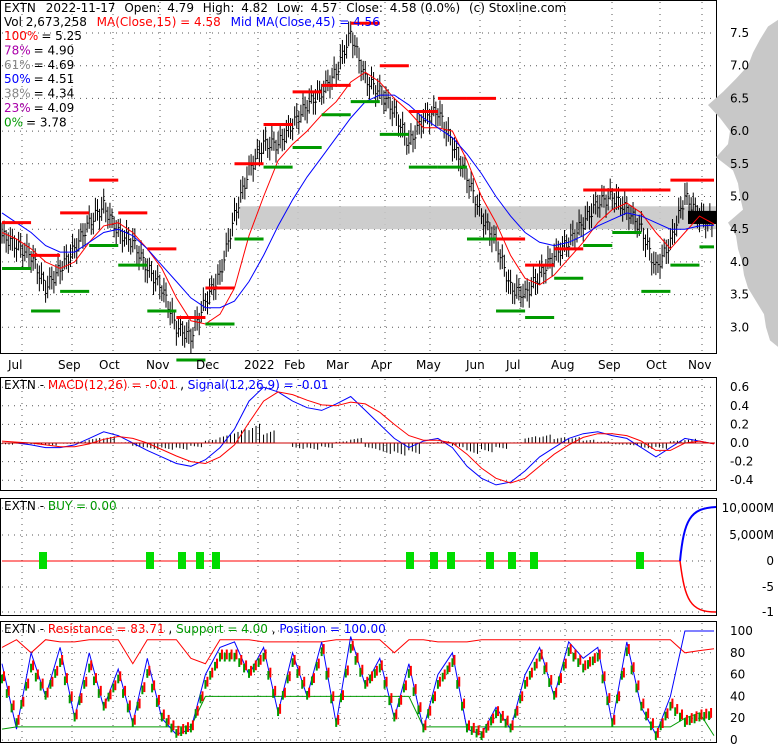  I want to click on resistance-label: Resistance = 83.71, so click(106, 629).